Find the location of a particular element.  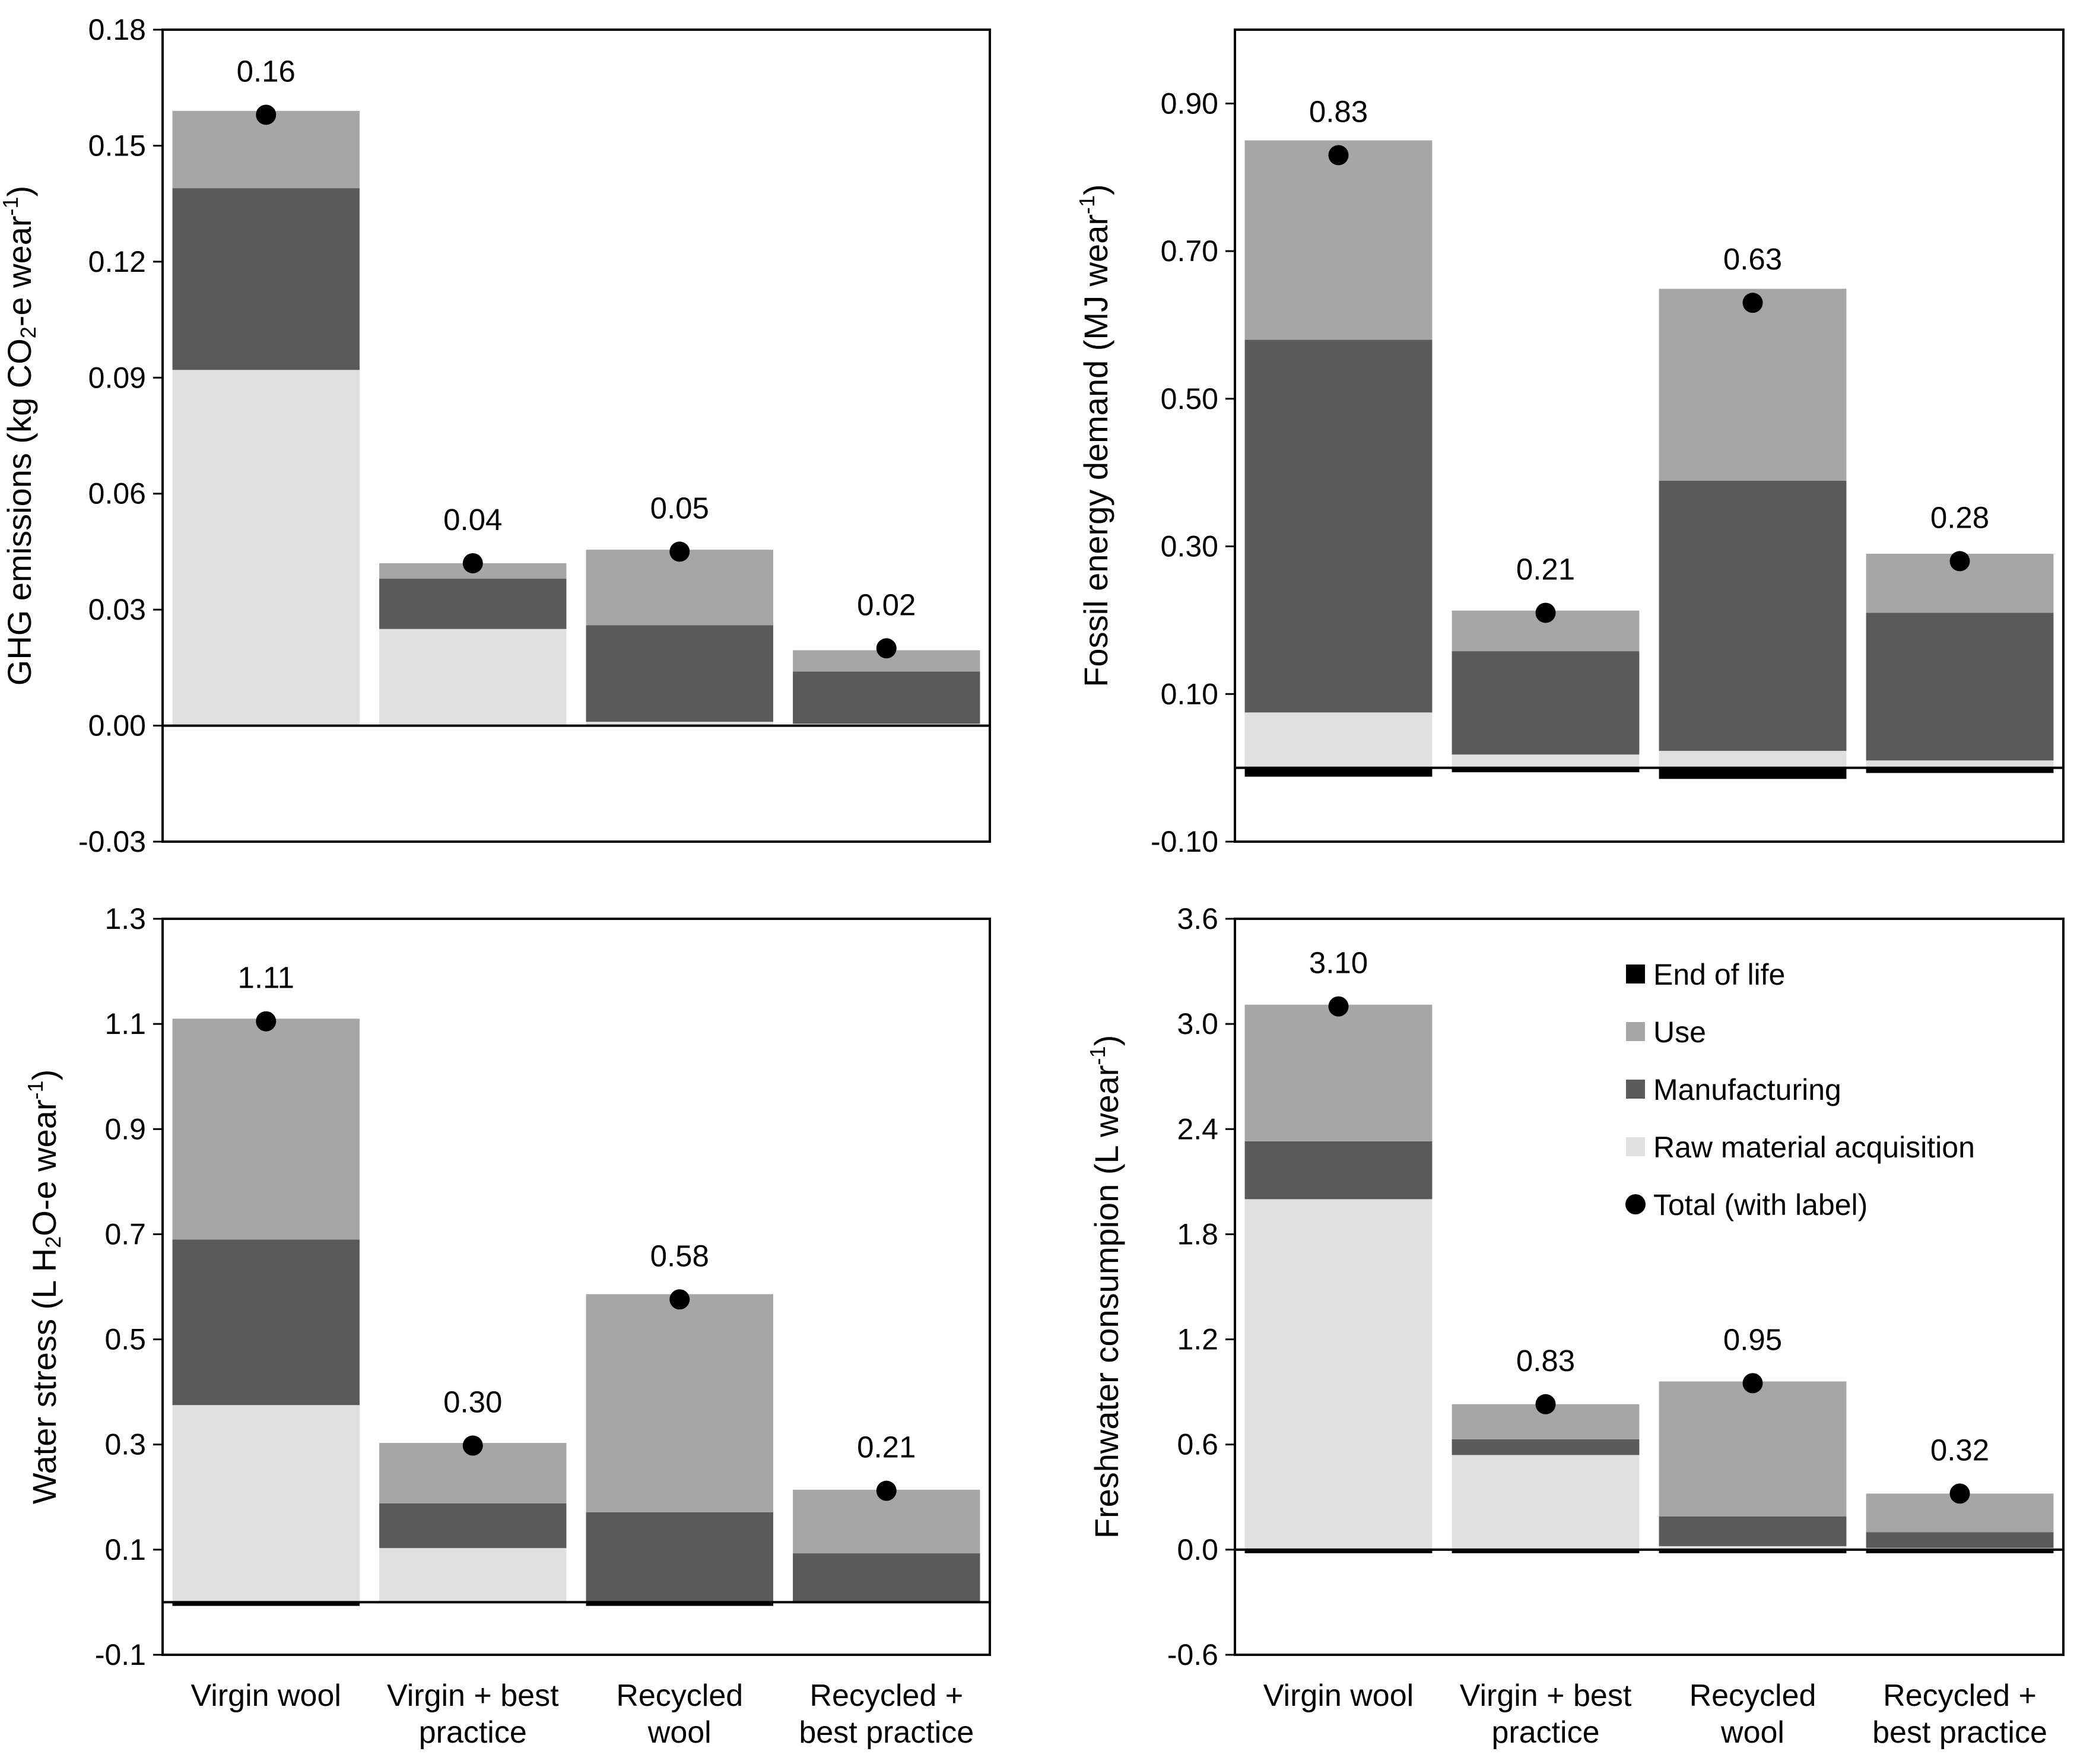

y-tick-label: -0.03 is located at coordinates (112, 841).